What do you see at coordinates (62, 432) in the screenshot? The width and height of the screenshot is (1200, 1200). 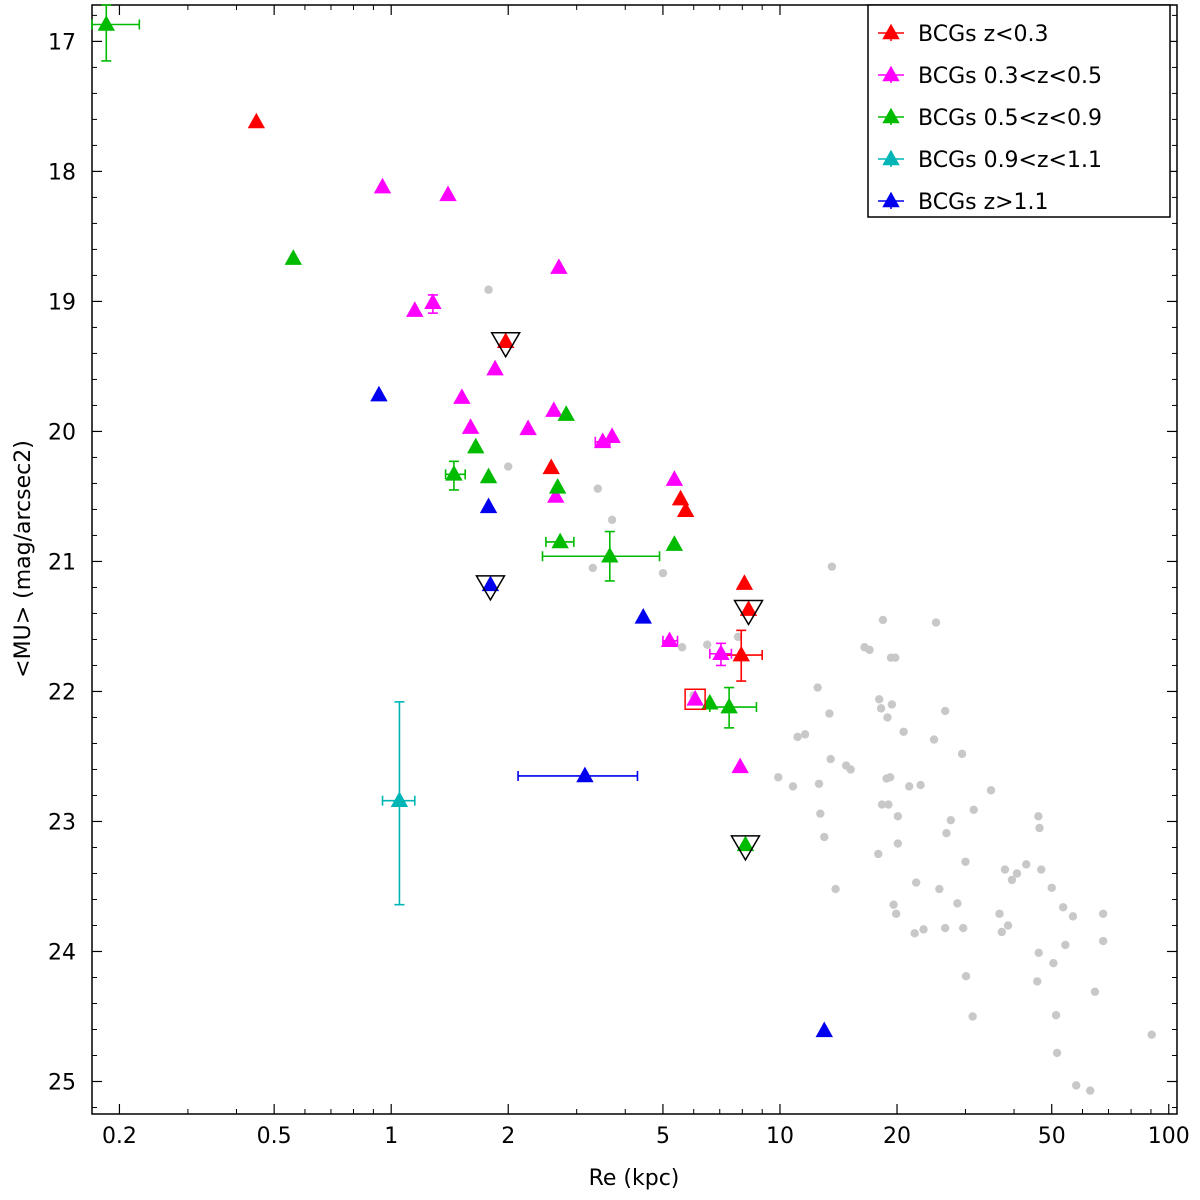 I see `y-tick-label: 20` at bounding box center [62, 432].